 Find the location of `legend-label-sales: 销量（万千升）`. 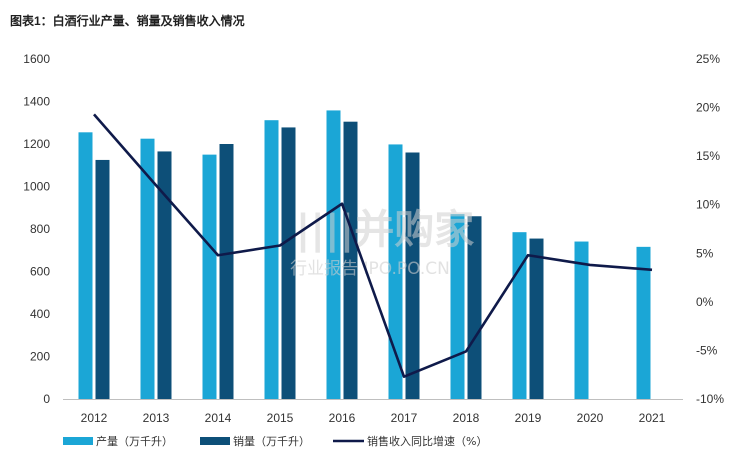

legend-label-sales: 销量（万千升） is located at coordinates (271, 441).